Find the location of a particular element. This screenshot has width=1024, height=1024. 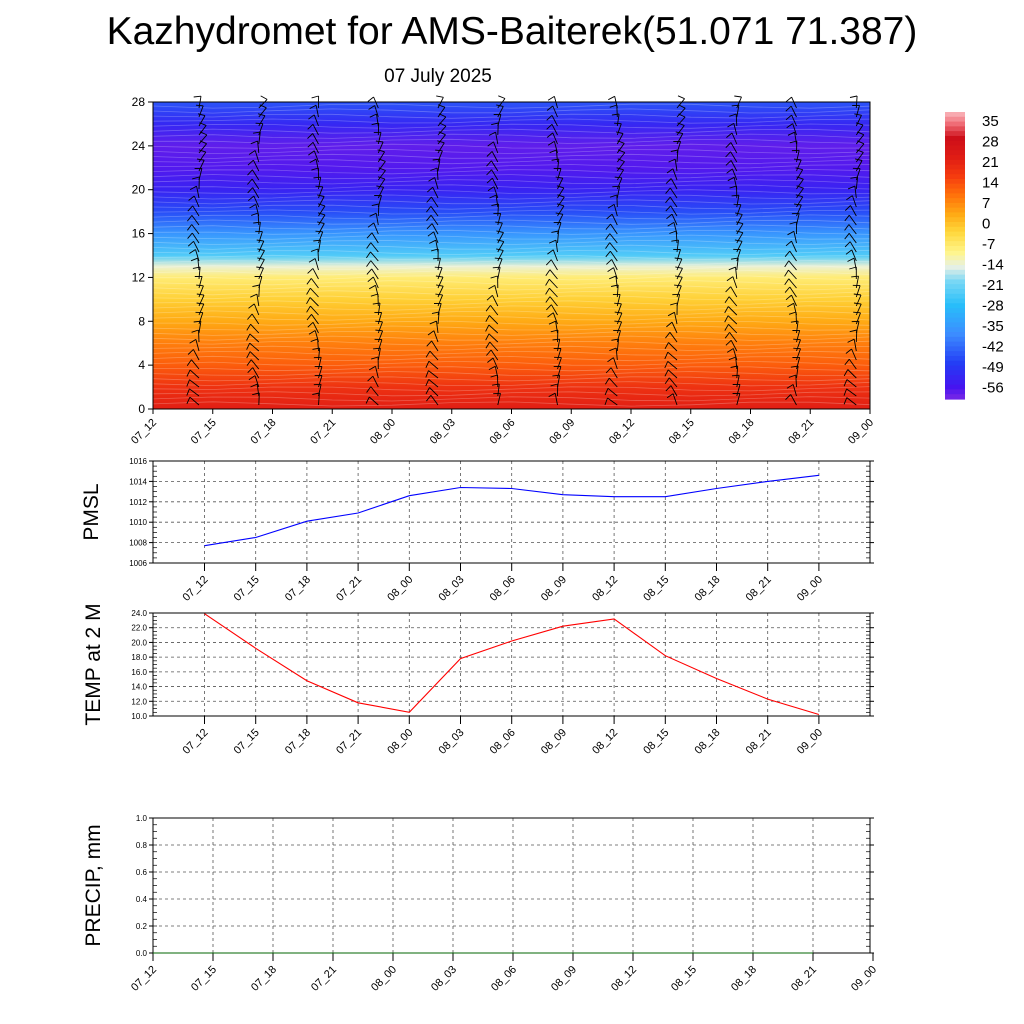

x-tick-label: 09_00 is located at coordinates (810, 742).